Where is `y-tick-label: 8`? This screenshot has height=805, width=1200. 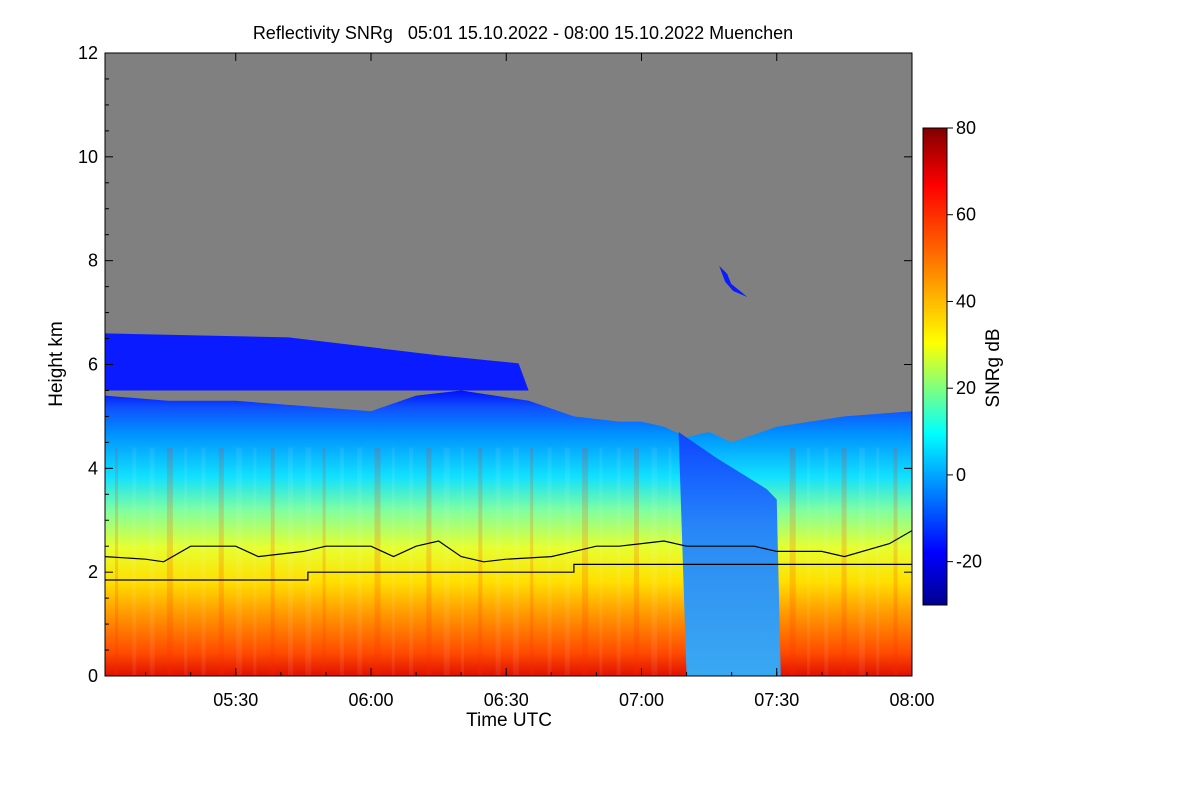 y-tick-label: 8 is located at coordinates (93, 261).